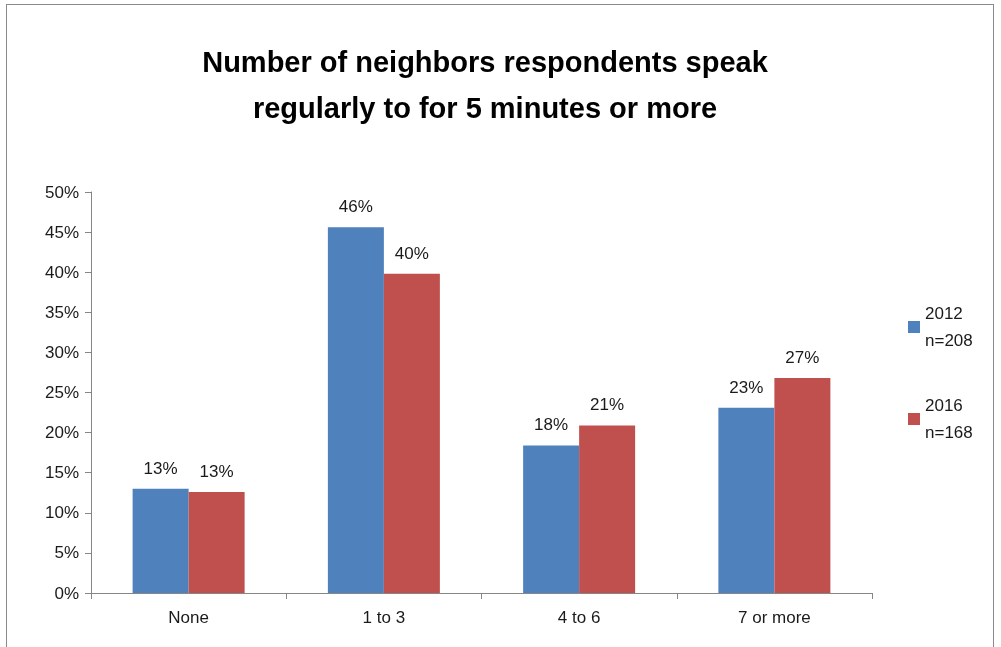  Describe the element at coordinates (66, 593) in the screenshot. I see `y-tick-label: 0%` at that location.